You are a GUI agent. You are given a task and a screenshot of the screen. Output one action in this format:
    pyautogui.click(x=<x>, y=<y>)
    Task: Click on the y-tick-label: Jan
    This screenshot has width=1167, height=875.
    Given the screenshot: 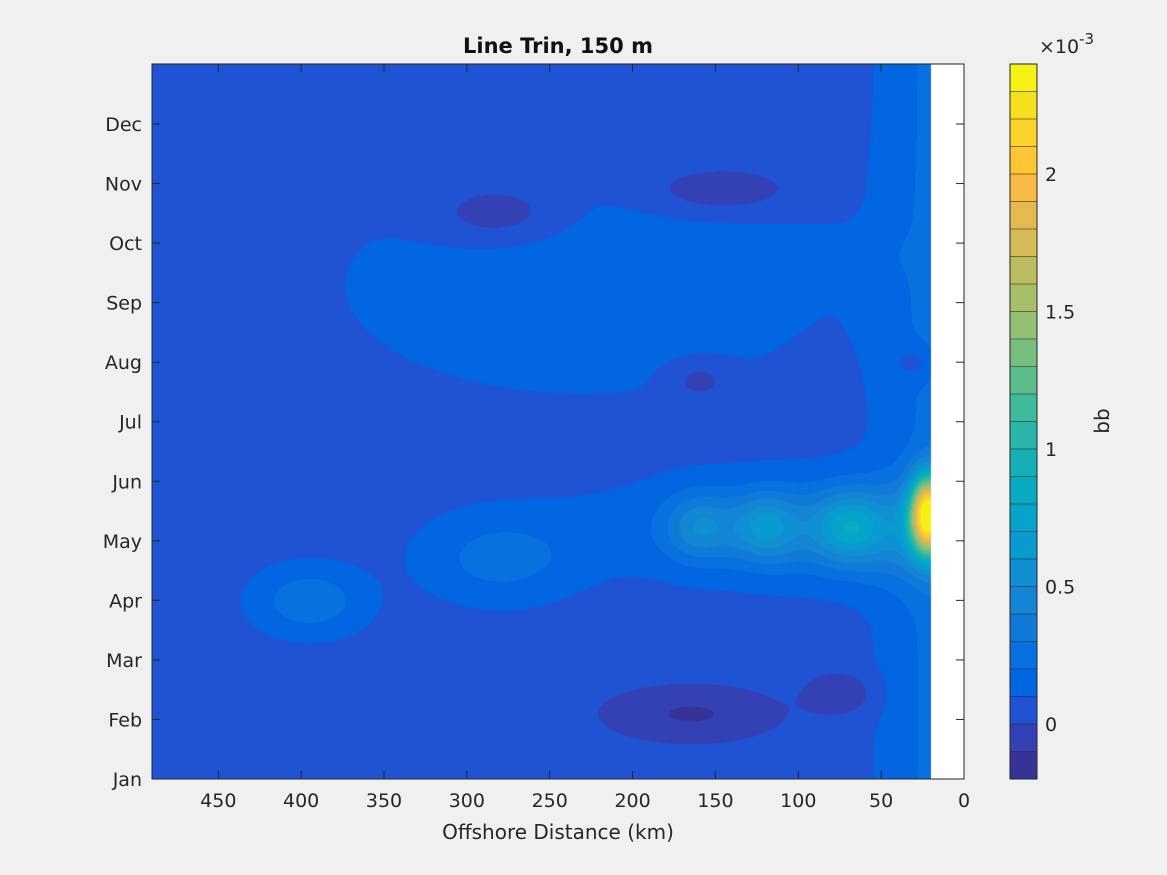 What is the action you would take?
    pyautogui.click(x=127, y=780)
    